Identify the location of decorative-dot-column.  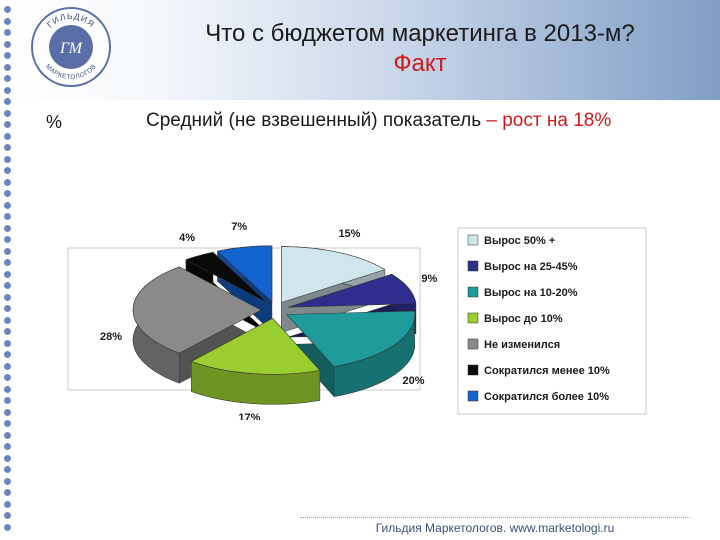
(11, 271).